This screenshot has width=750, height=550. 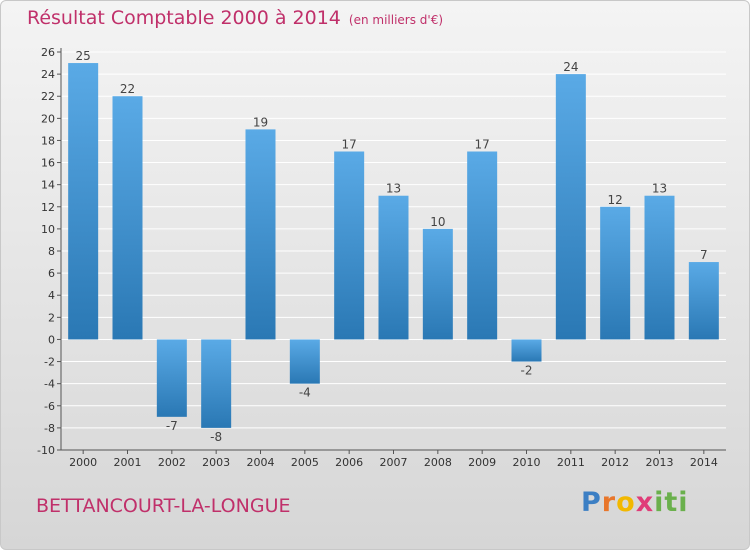 What do you see at coordinates (645, 502) in the screenshot?
I see `logo-letter-x: x` at bounding box center [645, 502].